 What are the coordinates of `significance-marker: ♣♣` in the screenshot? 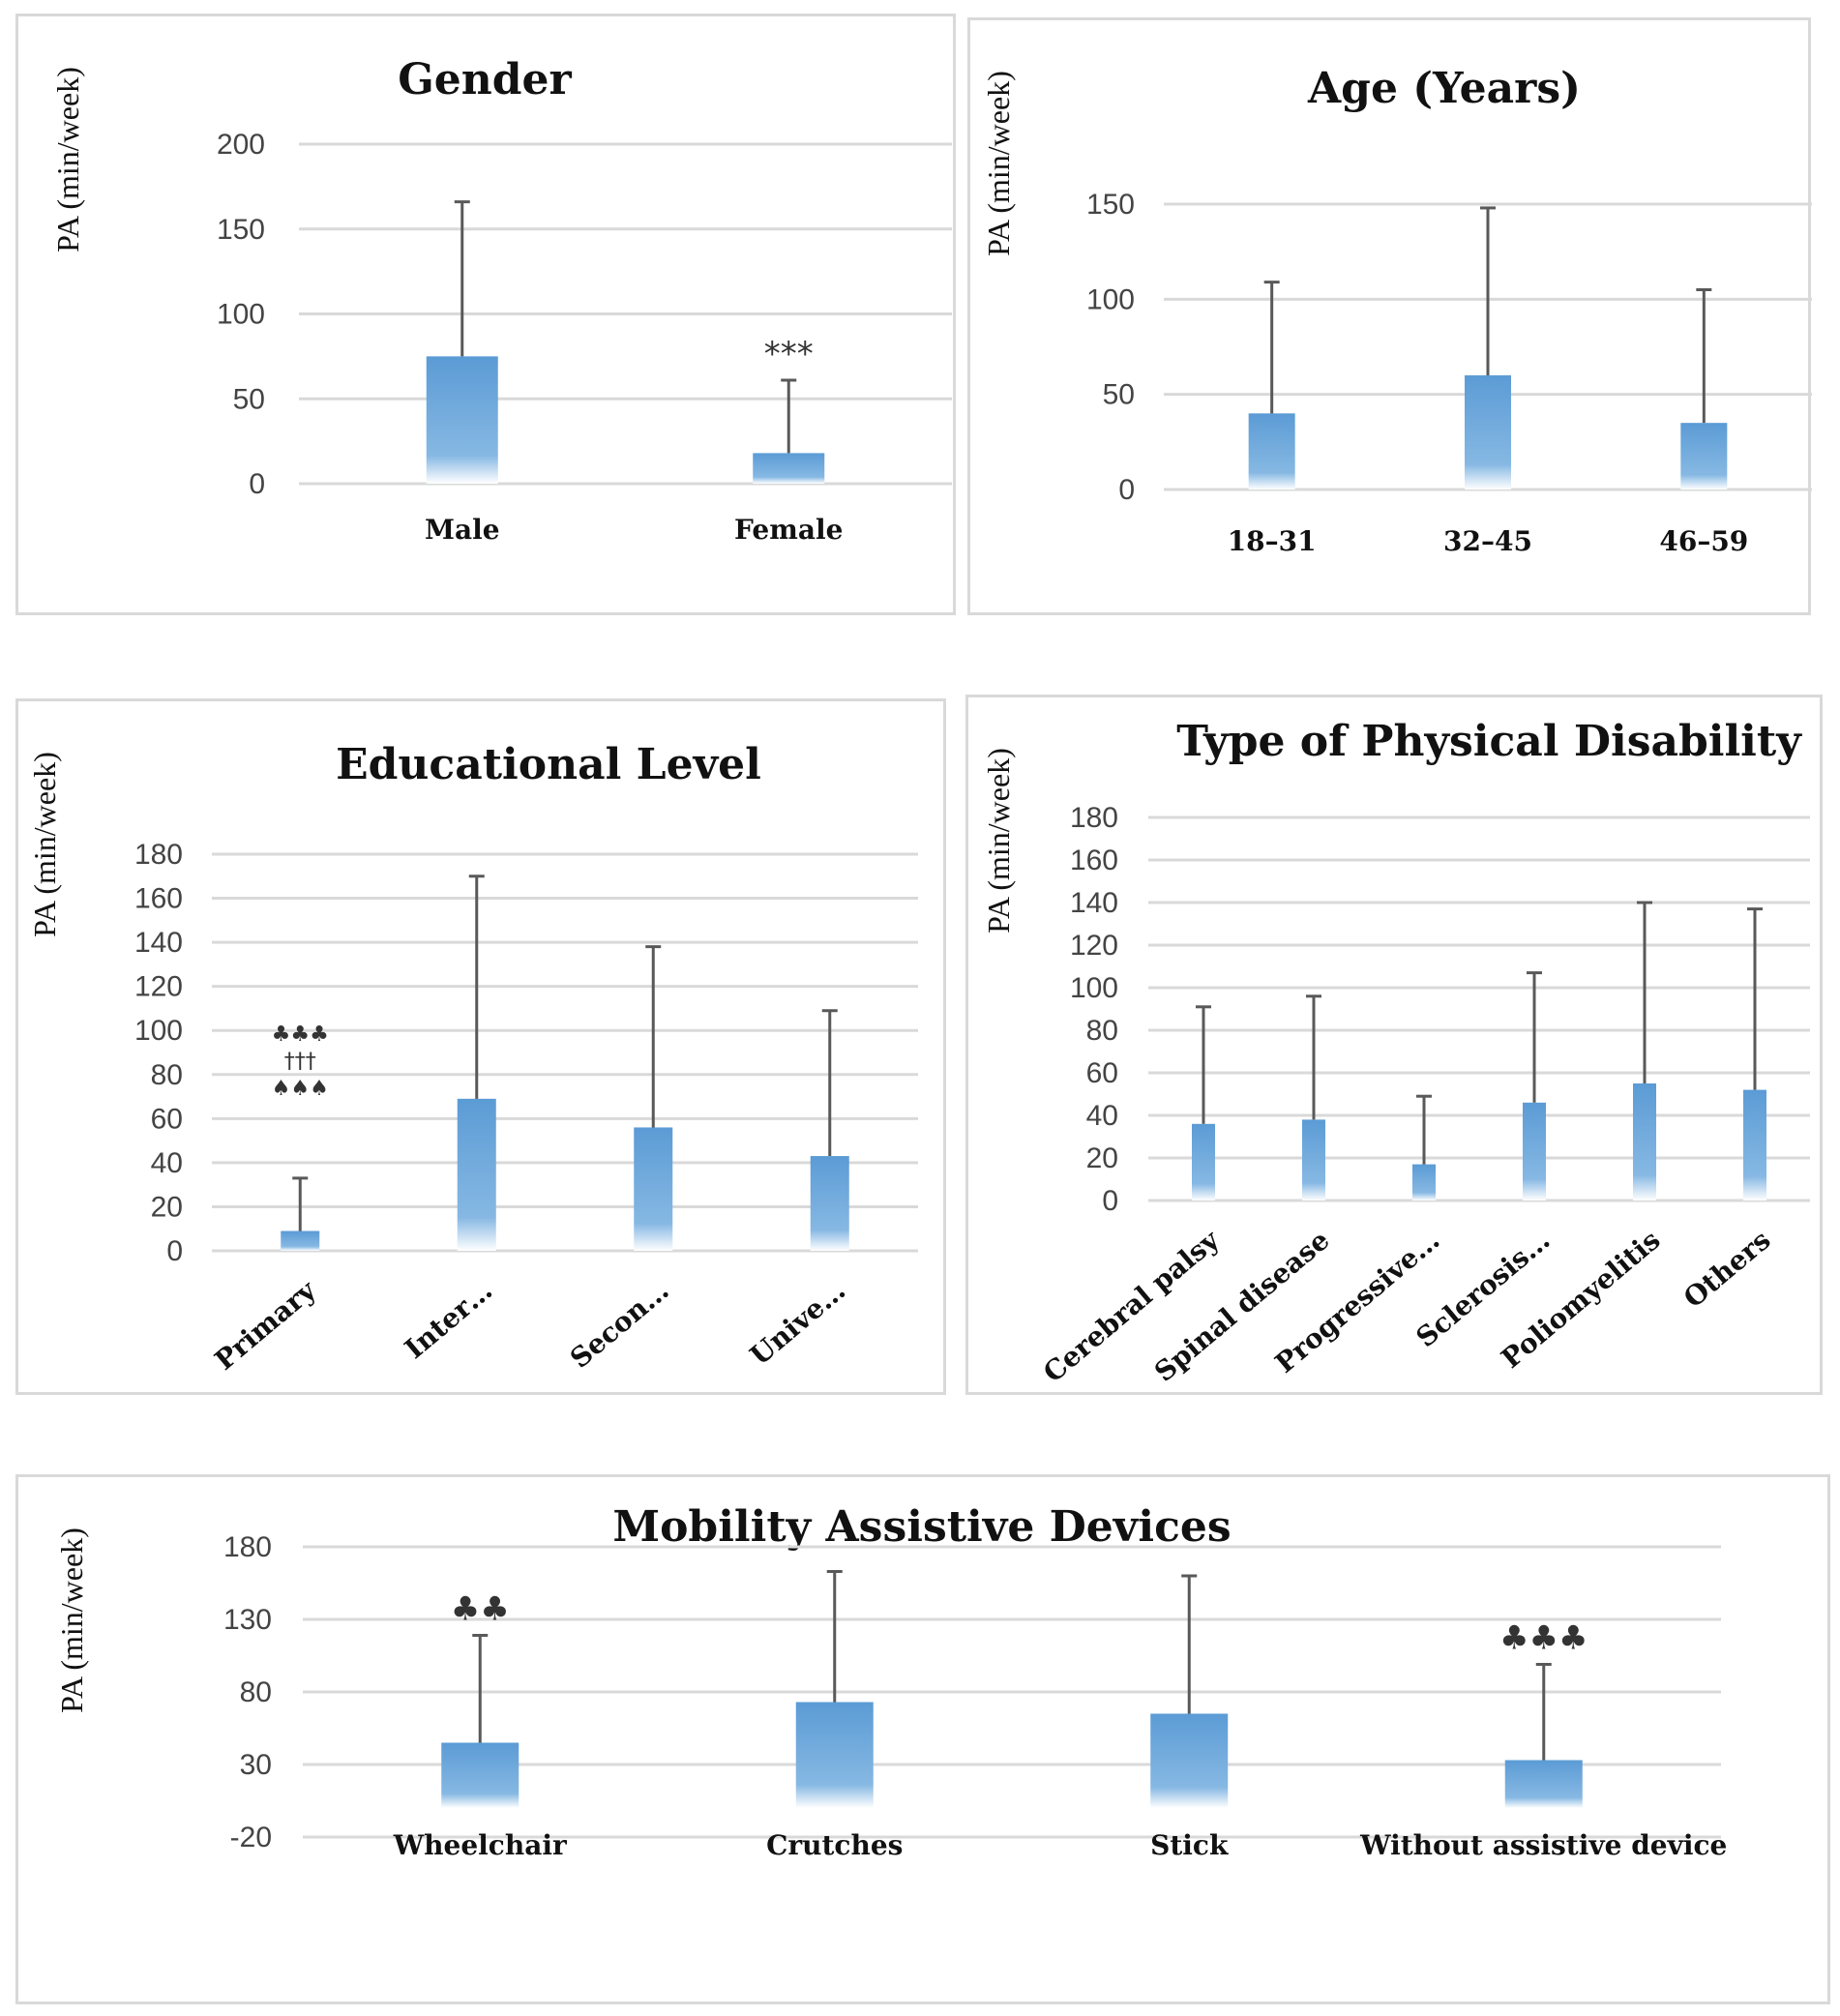 It's located at (481, 1609).